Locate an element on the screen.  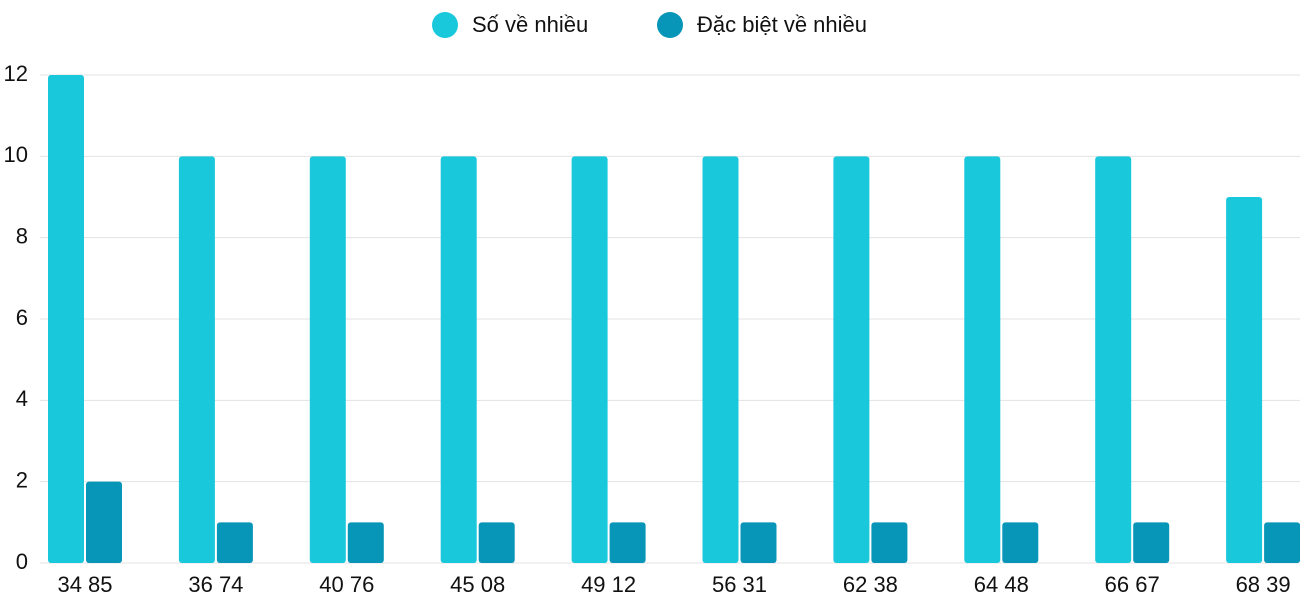
x-tick-label: 66 67 is located at coordinates (1132, 584).